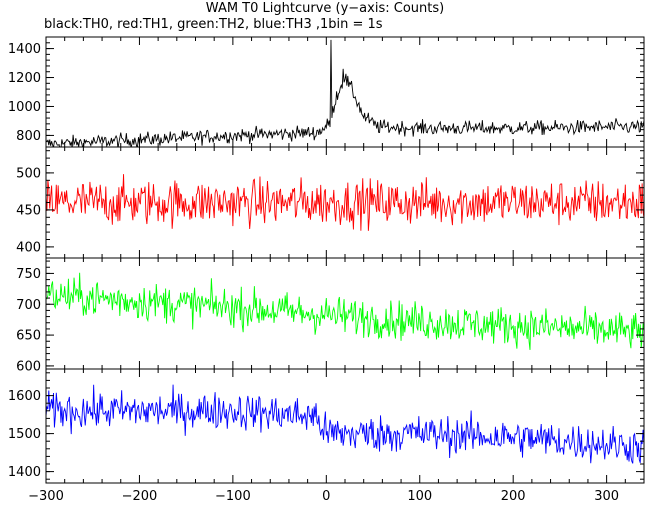 The width and height of the screenshot is (650, 505). I want to click on x-tick-label: 200, so click(513, 496).